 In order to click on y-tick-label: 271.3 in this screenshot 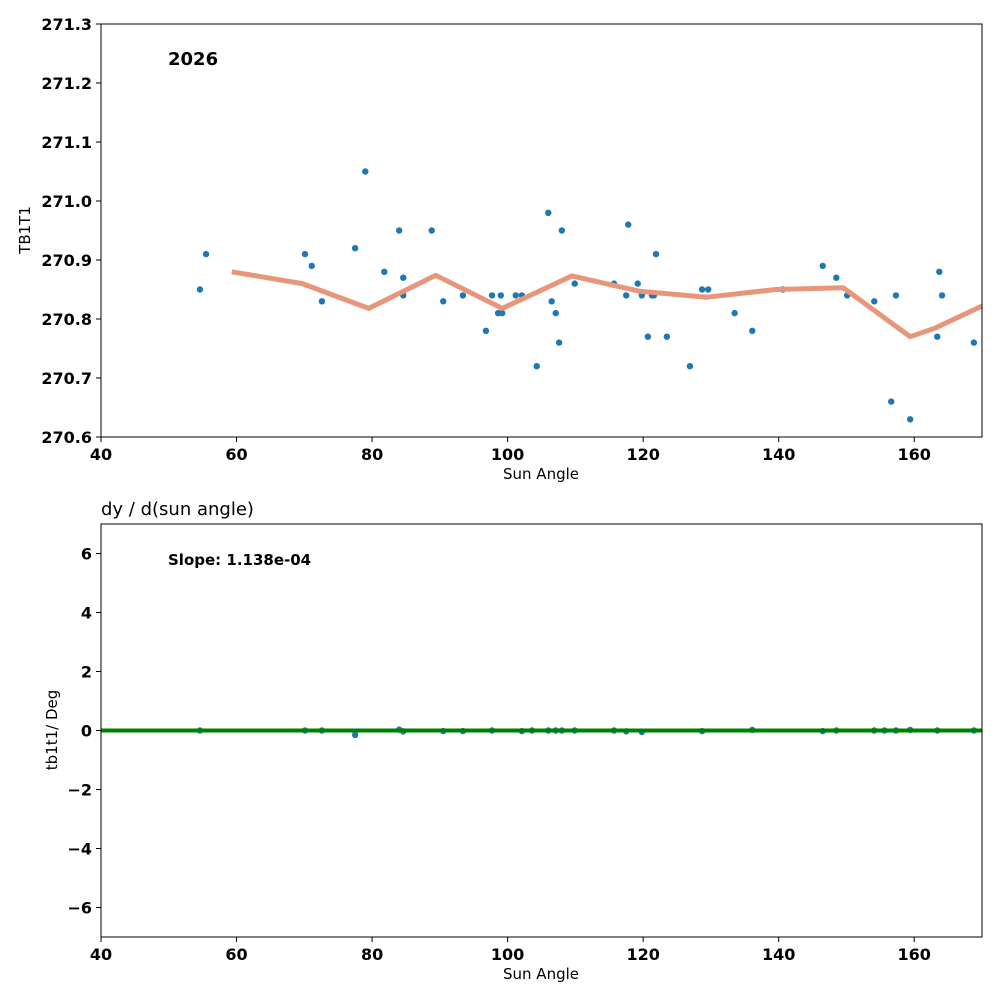, I will do `click(66, 24)`.